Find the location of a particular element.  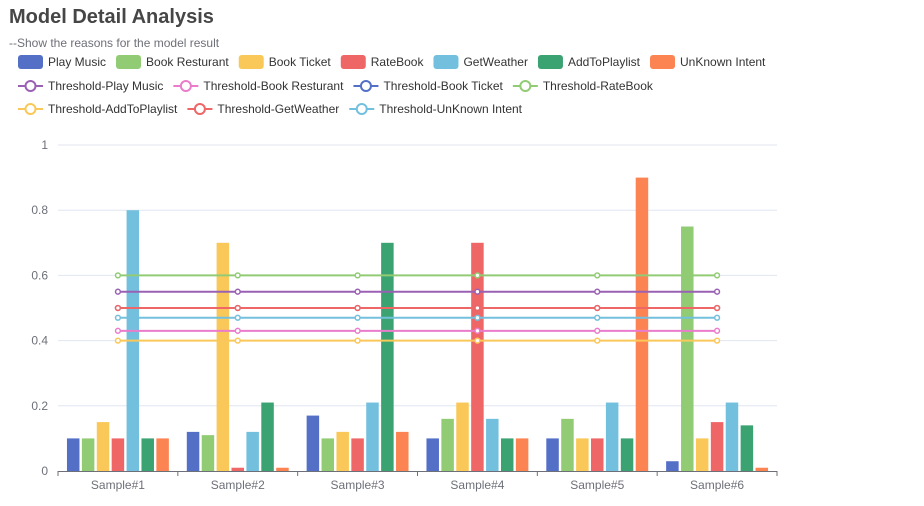

legend-item-unknown-intent: UnKnown Intent is located at coordinates (708, 62).